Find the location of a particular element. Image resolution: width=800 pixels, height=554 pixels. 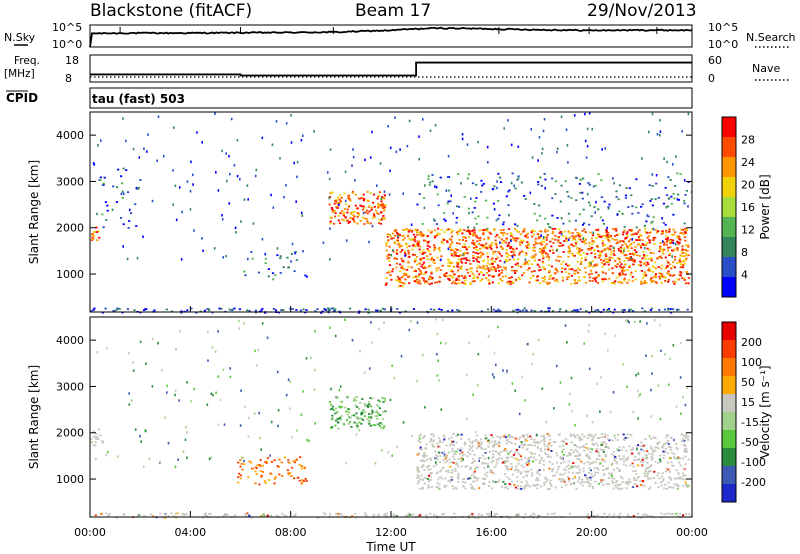

noise-search-label: N.Search is located at coordinates (771, 37).